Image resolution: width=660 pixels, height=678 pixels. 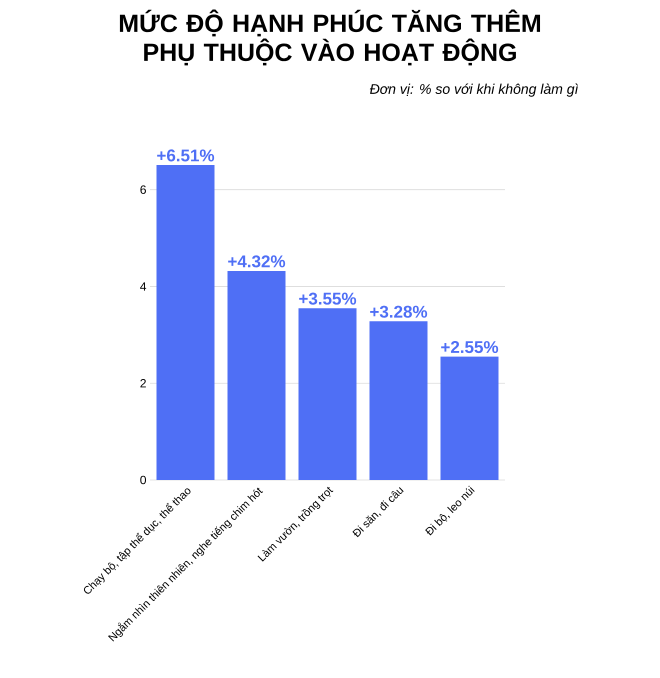 What do you see at coordinates (257, 261) in the screenshot?
I see `data-label: +4.32%` at bounding box center [257, 261].